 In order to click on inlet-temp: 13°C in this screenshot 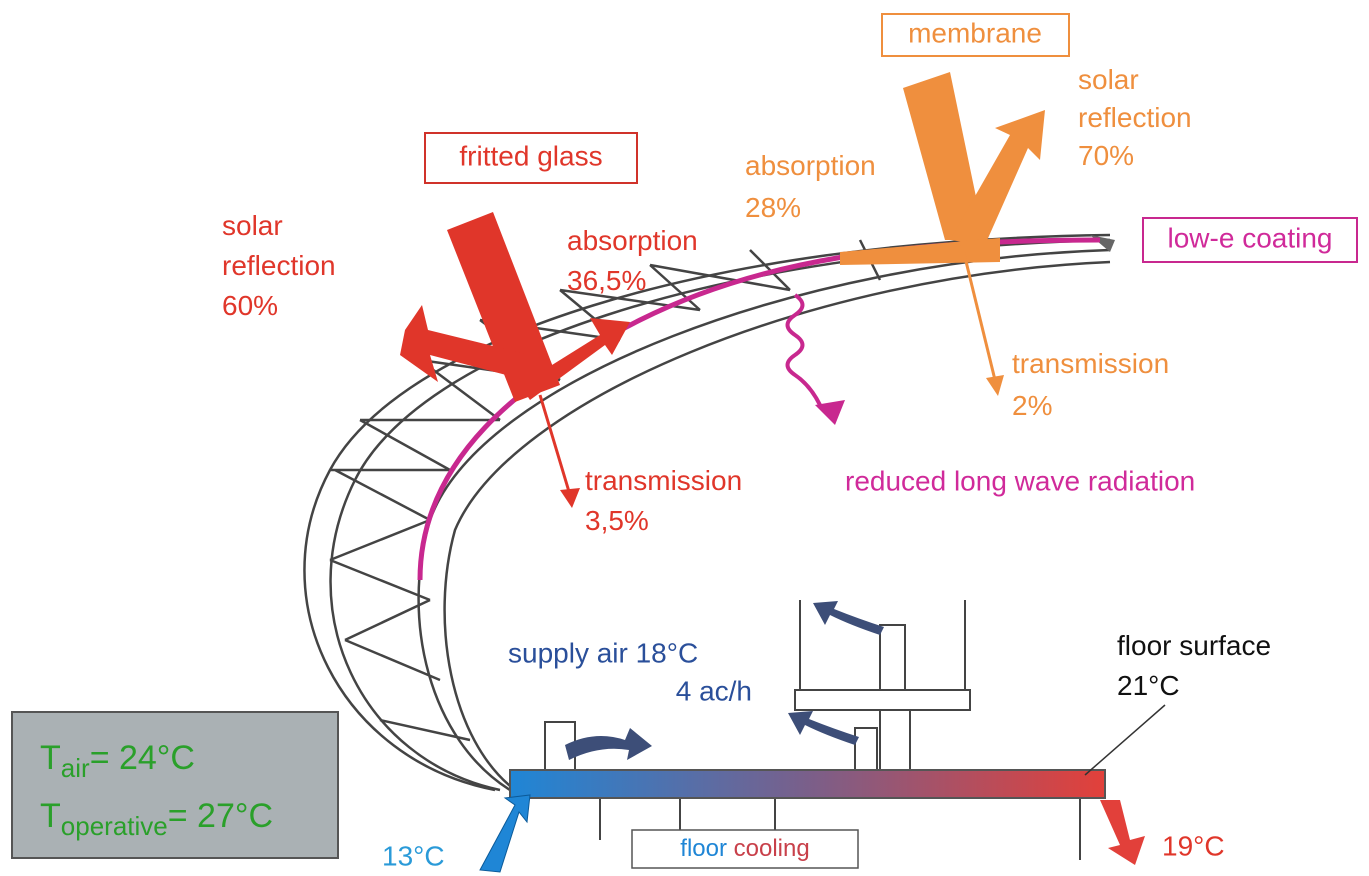, I will do `click(413, 855)`.